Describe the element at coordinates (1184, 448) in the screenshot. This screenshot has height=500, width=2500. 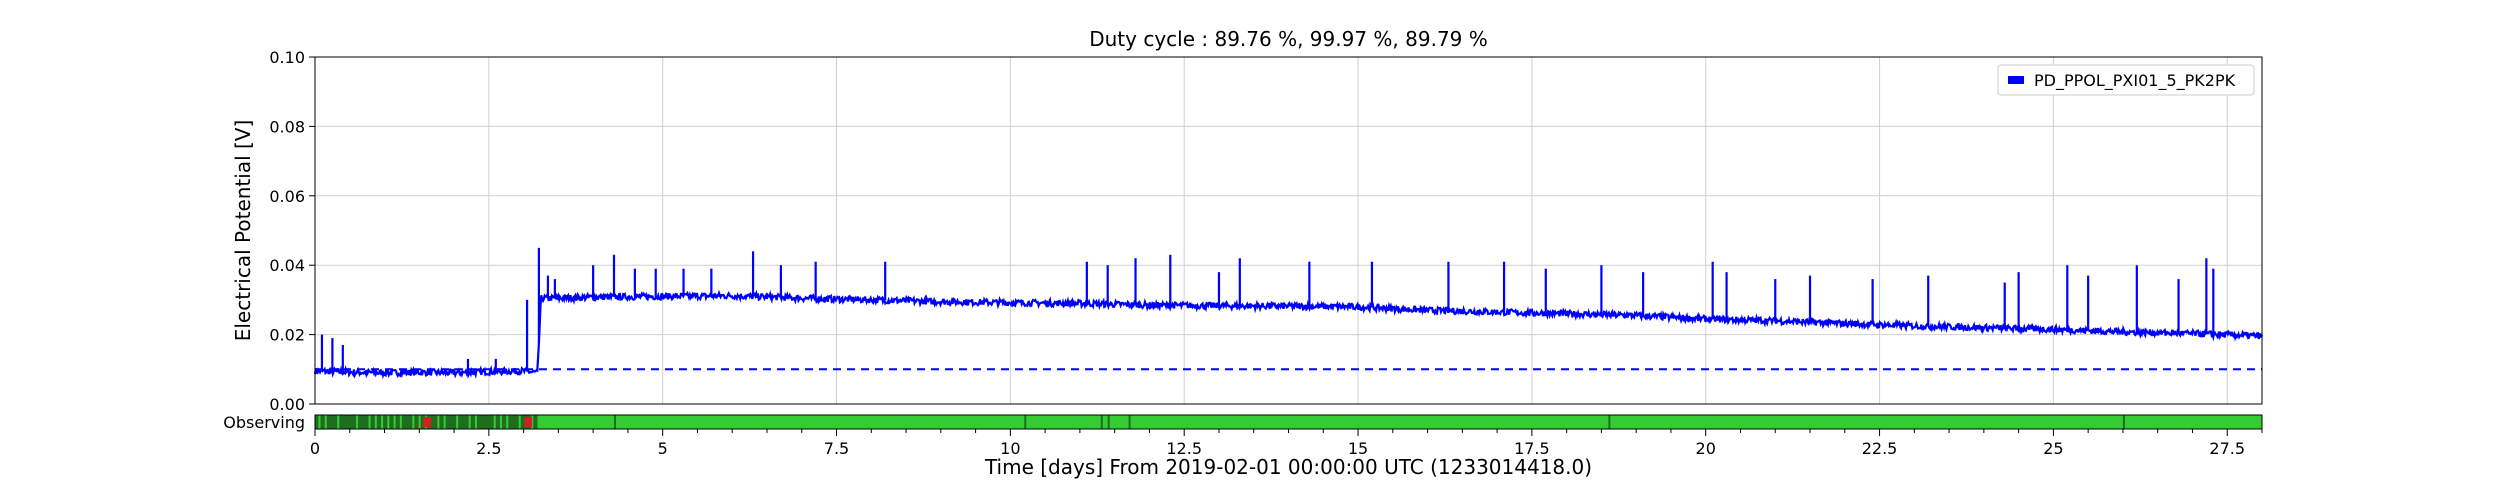
I see `x-tick-label: 12.5` at that location.